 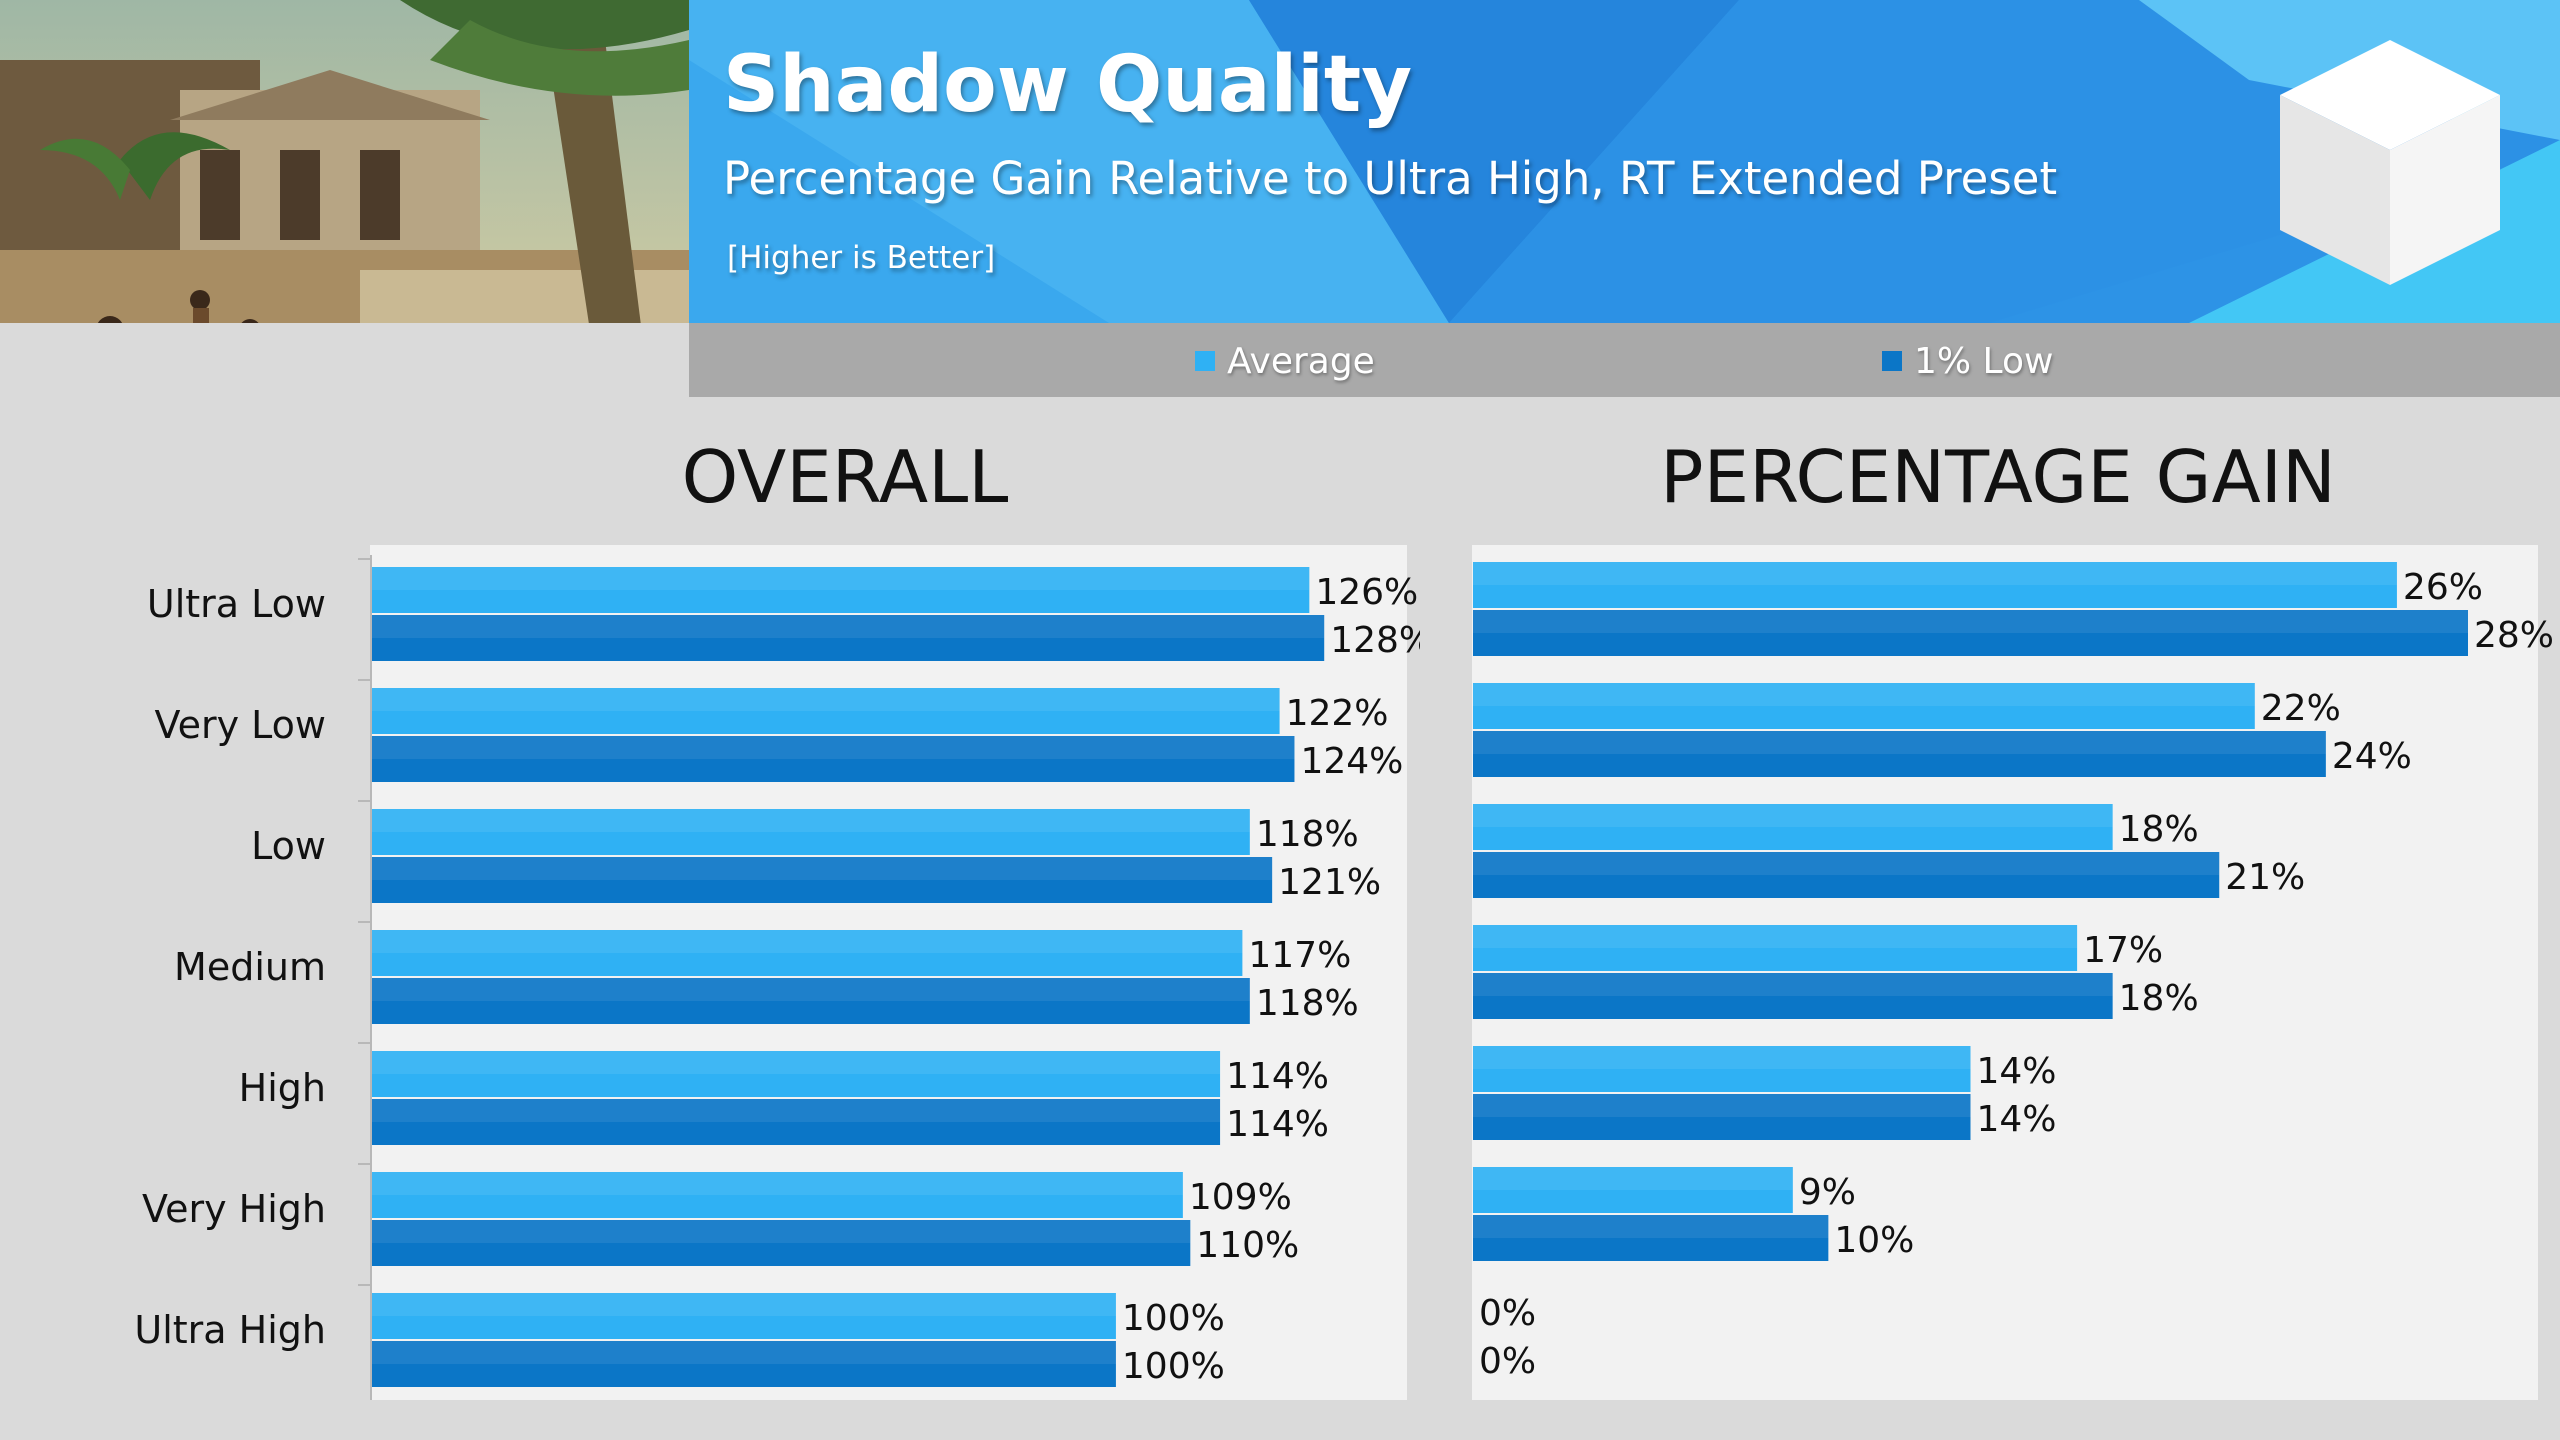 What do you see at coordinates (1351, 761) in the screenshot?
I see `data-label: 124%` at bounding box center [1351, 761].